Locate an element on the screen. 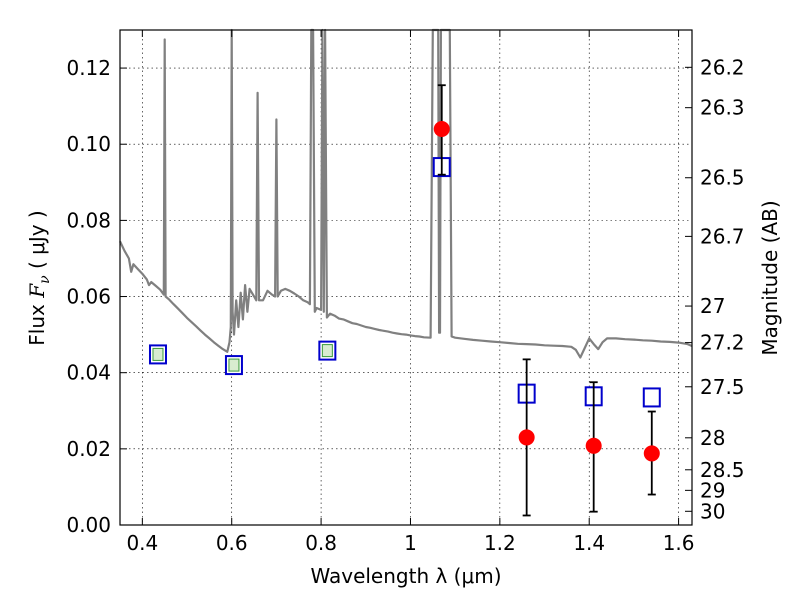 The image size is (800, 600). x-tick-label: 1.6 is located at coordinates (679, 543).